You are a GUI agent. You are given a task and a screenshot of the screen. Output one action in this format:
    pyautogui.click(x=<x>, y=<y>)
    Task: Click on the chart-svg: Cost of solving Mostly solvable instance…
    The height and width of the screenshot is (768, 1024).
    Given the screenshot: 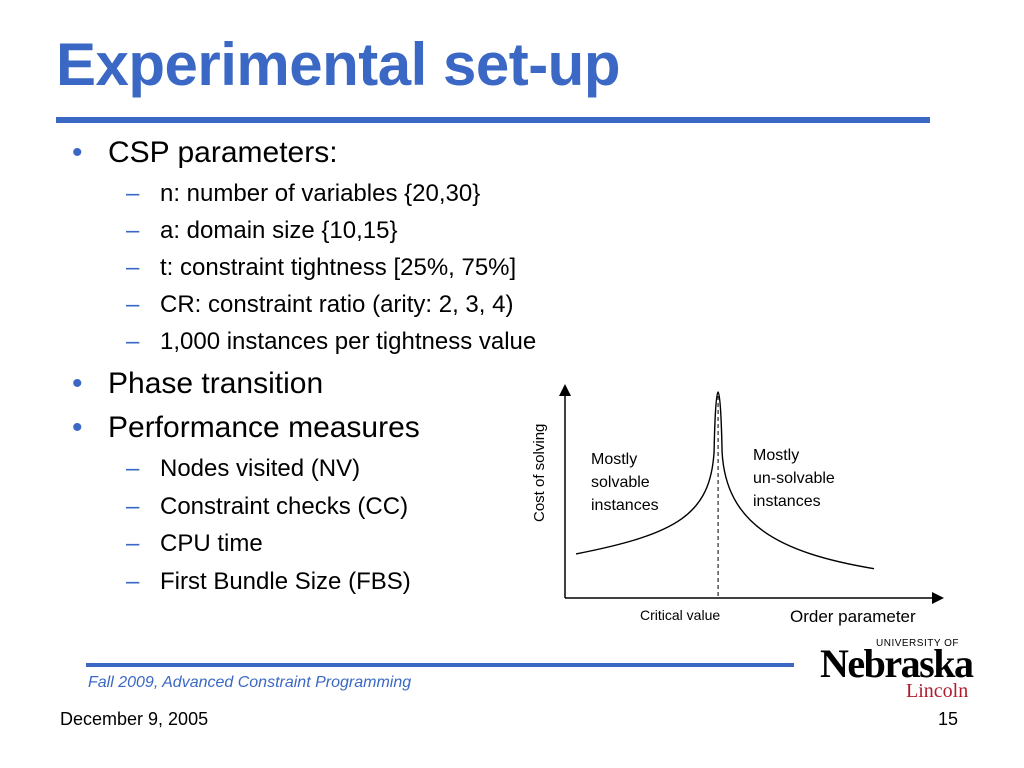 What is the action you would take?
    pyautogui.click(x=737, y=505)
    